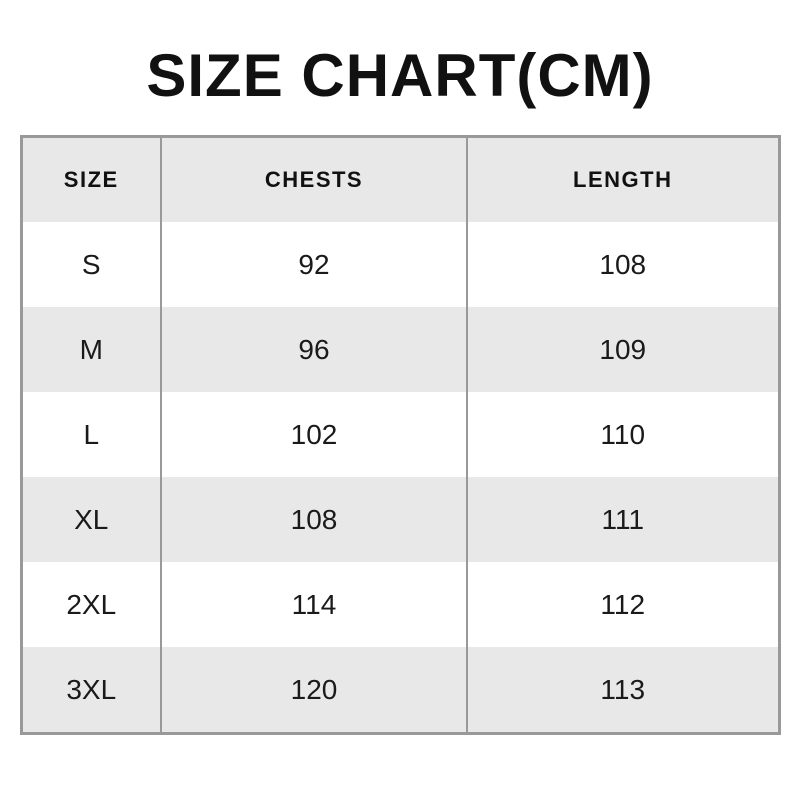 The height and width of the screenshot is (800, 800). I want to click on page-title: SIZE CHART(CM), so click(400, 75).